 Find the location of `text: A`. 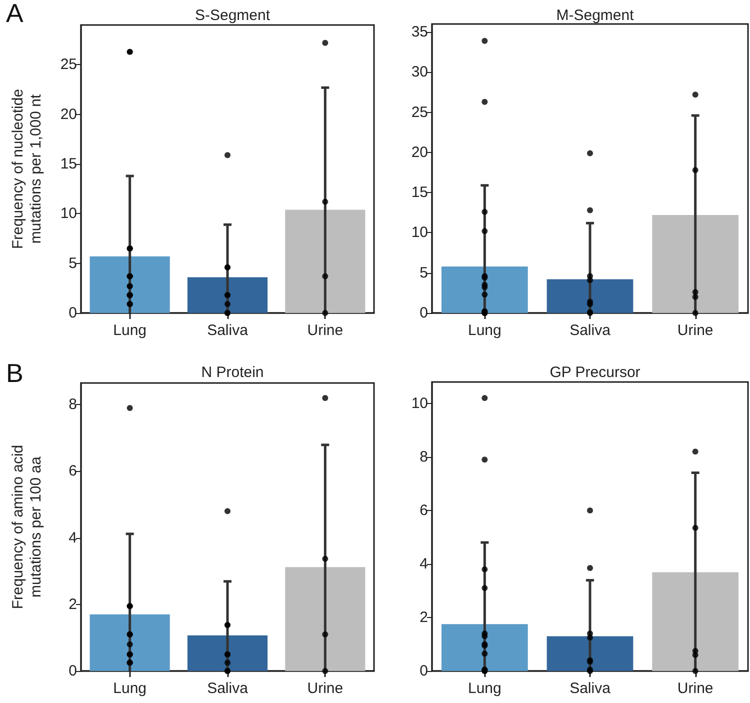

text: A is located at coordinates (15, 14).